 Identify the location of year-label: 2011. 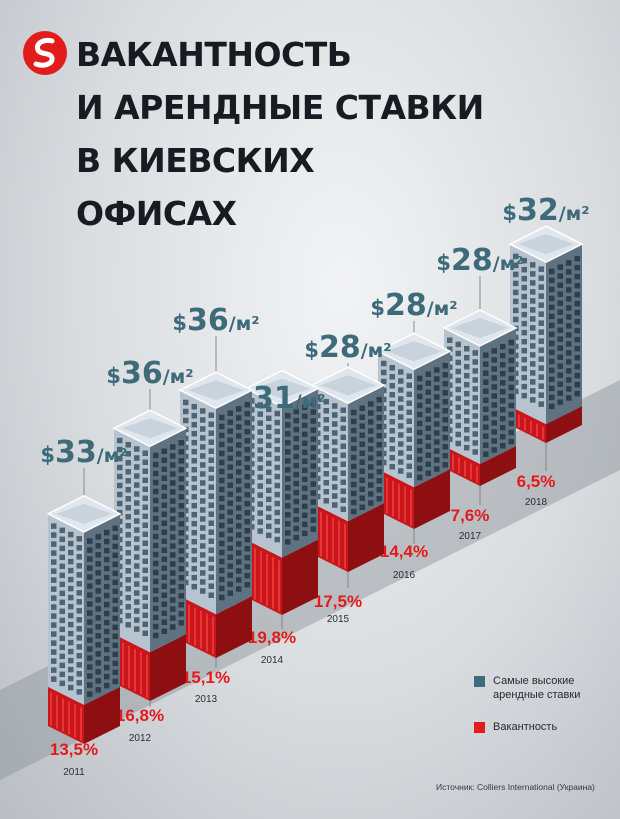
(74, 772).